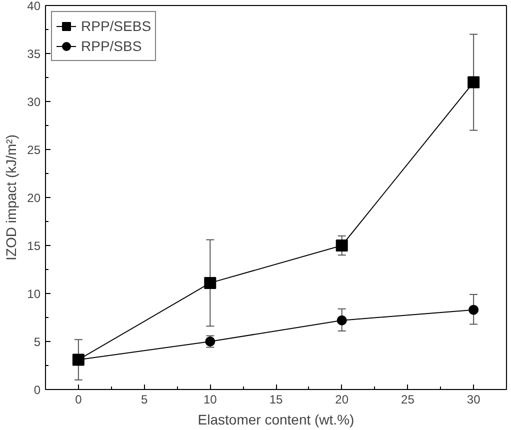 This screenshot has width=511, height=430. What do you see at coordinates (408, 399) in the screenshot?
I see `x-tick-label: 25` at bounding box center [408, 399].